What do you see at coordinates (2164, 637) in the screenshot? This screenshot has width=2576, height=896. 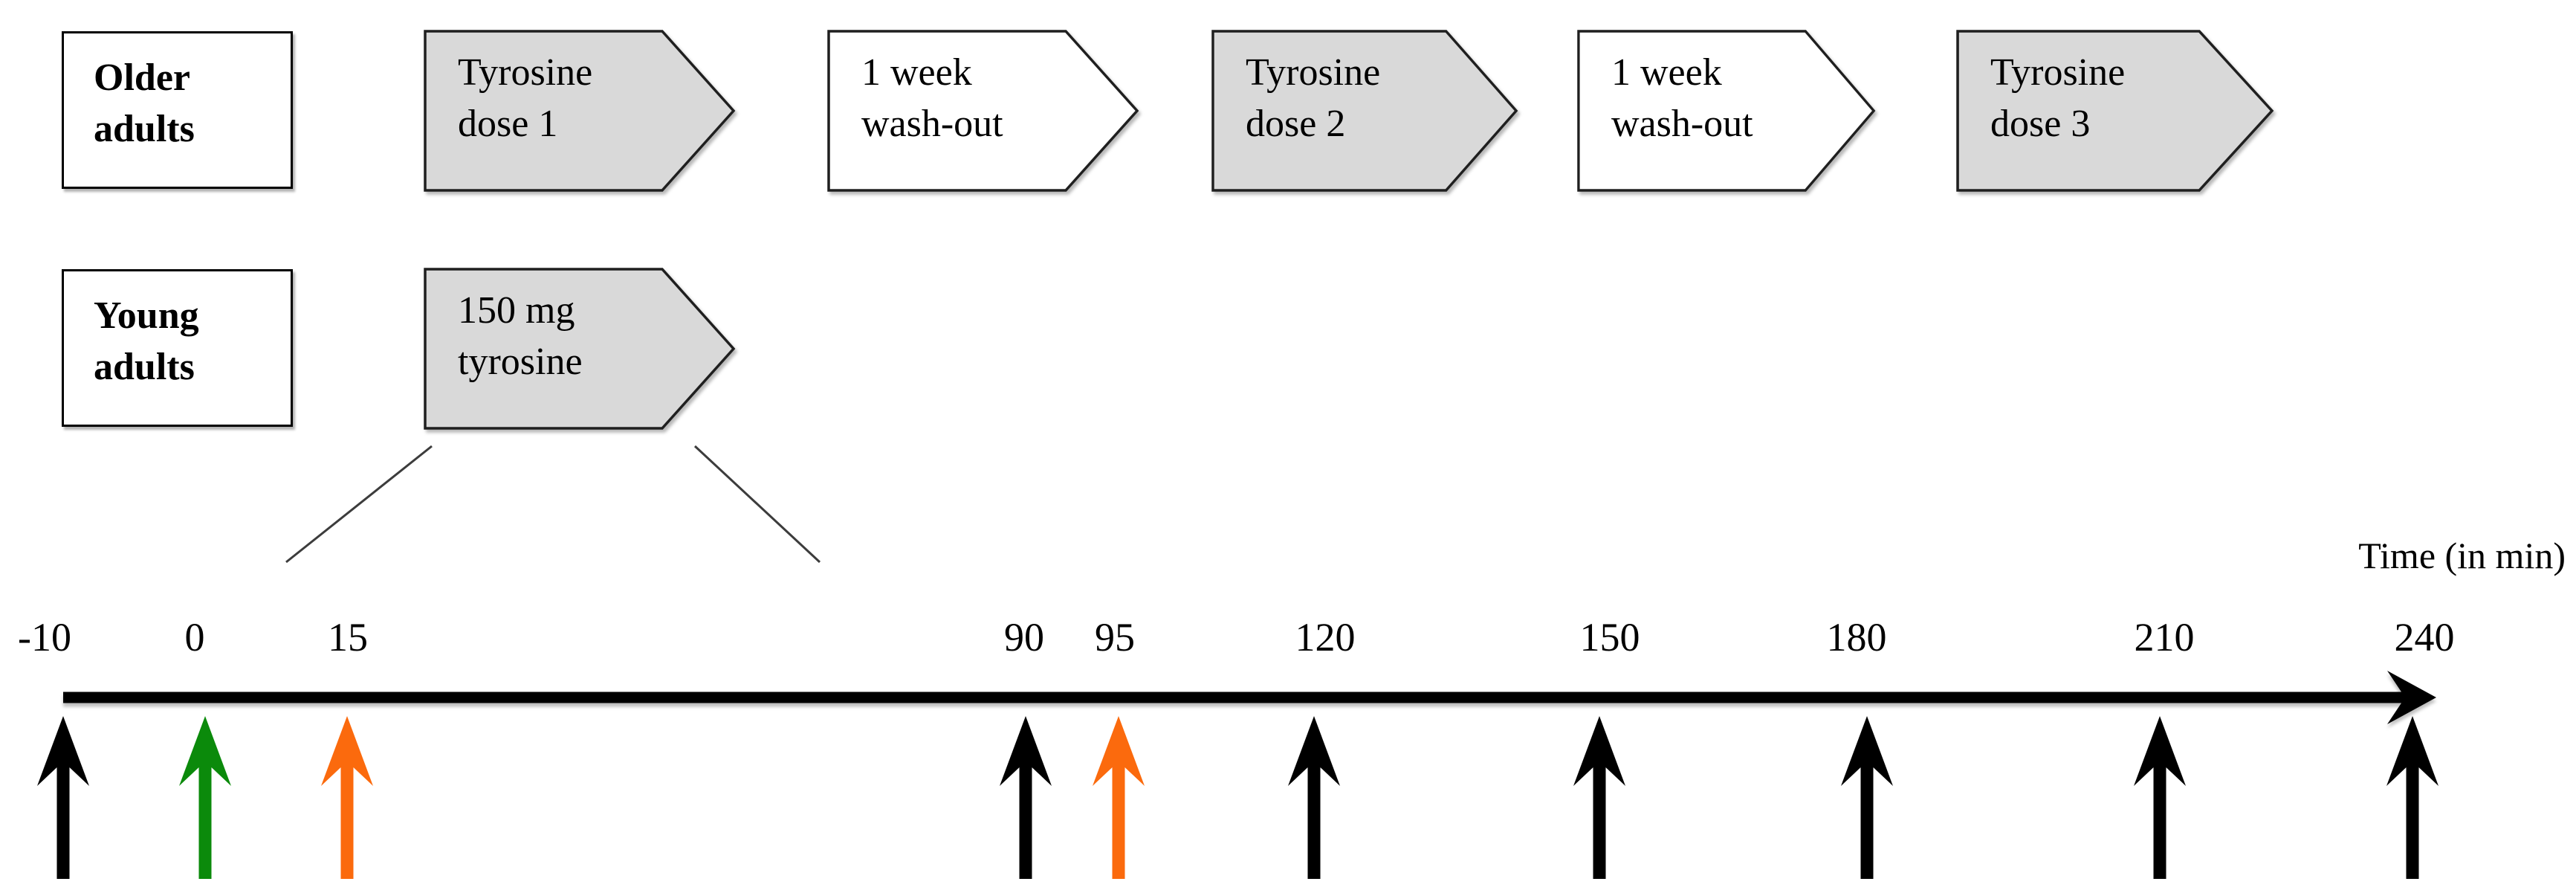 I see `tick-label: 210` at bounding box center [2164, 637].